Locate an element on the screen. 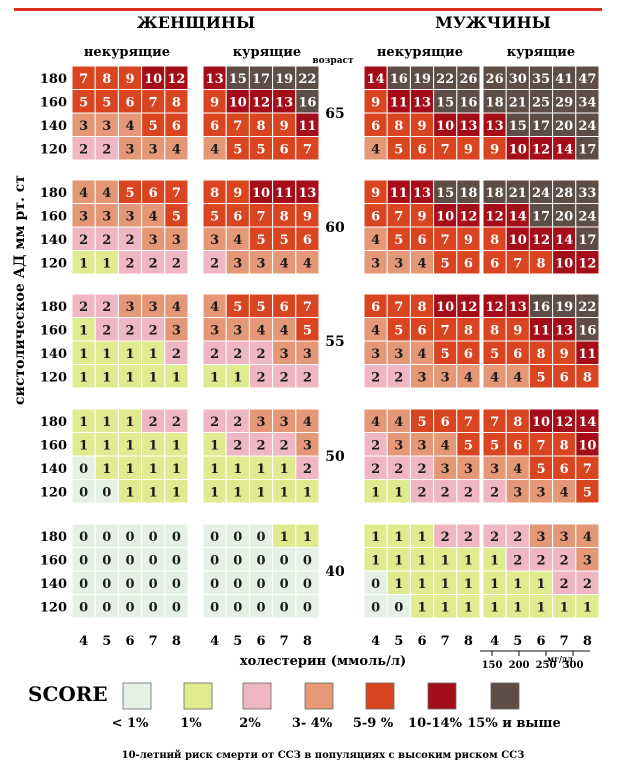 This screenshot has height=776, width=624. score-value: 6 is located at coordinates (284, 307).